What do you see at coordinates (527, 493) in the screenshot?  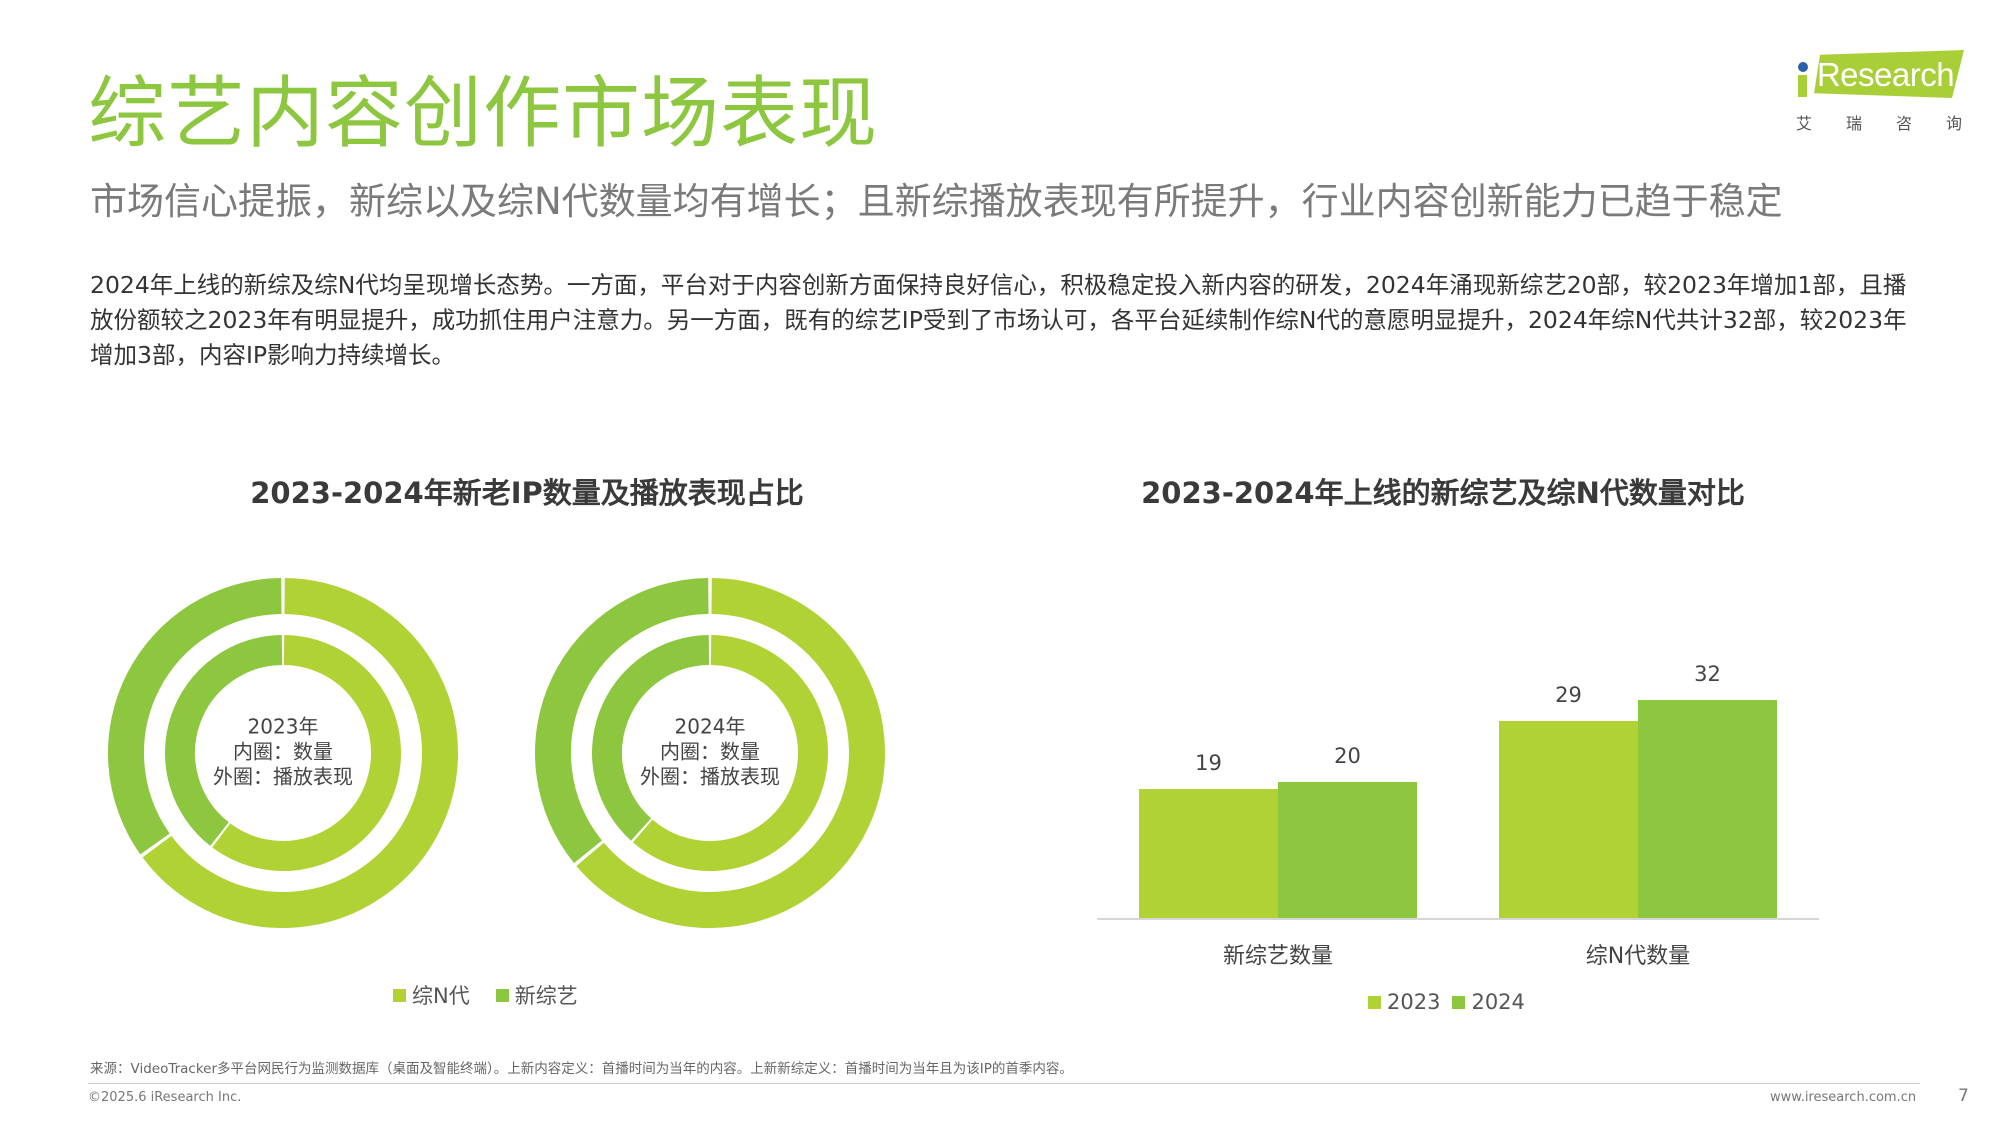 I see `donut-chart-title: 2023-2024年新老IP数量及播放表现占比` at bounding box center [527, 493].